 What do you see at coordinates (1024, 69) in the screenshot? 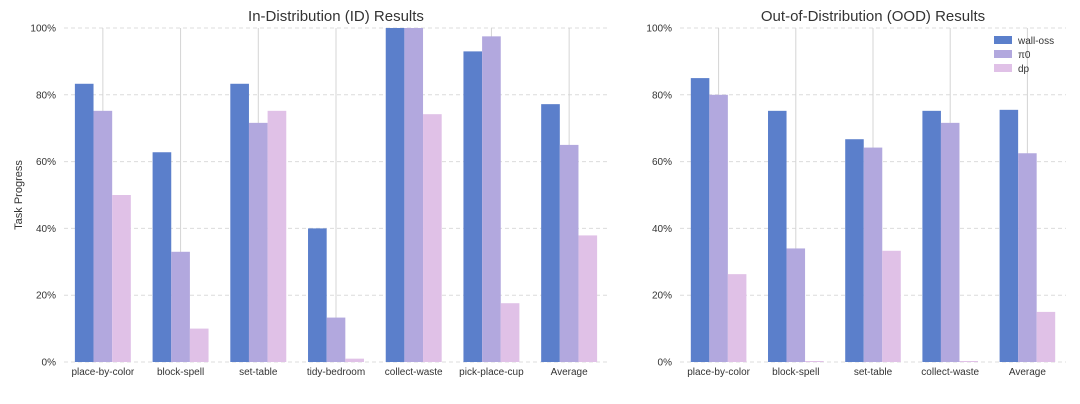
I see `legend-label: dp` at bounding box center [1024, 69].